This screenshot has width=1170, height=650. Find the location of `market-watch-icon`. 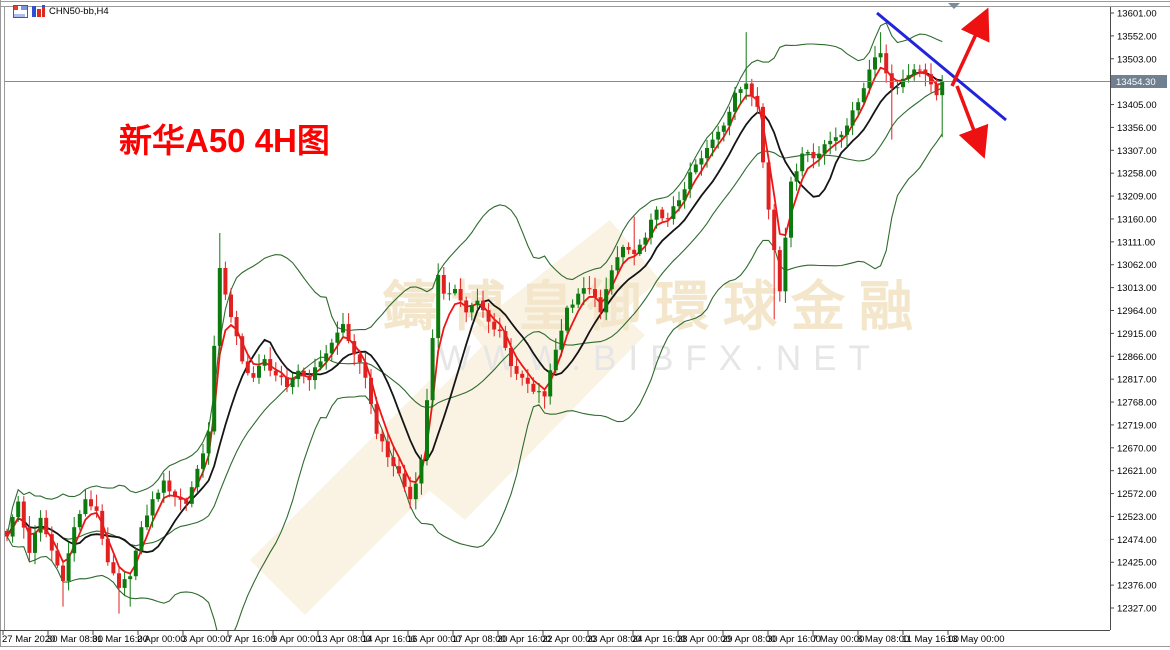

market-watch-icon is located at coordinates (20, 11).